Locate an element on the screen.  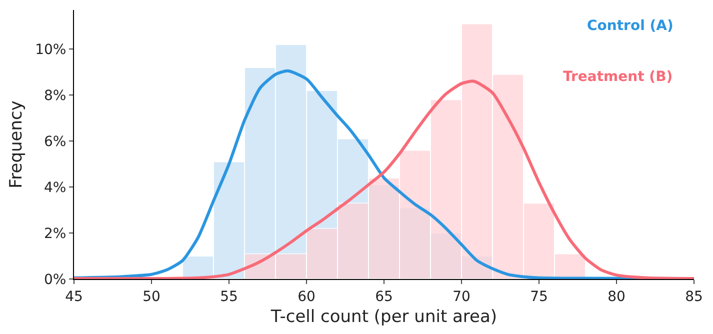
x-tick-label: 45 is located at coordinates (74, 296).